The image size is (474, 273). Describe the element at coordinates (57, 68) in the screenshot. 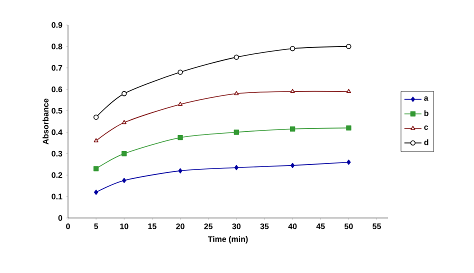

I see `y-tick-label: 0.7` at that location.